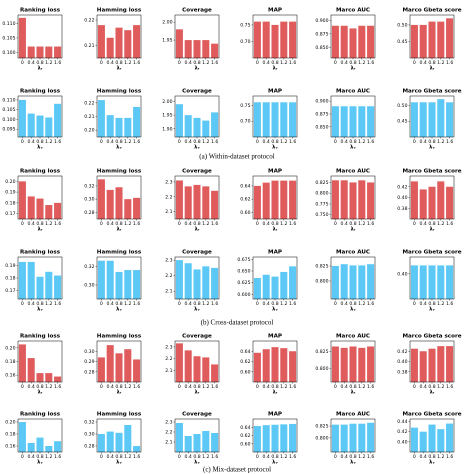  Describe the element at coordinates (167, 102) in the screenshot. I see `y-tick-label: 2.00` at that location.